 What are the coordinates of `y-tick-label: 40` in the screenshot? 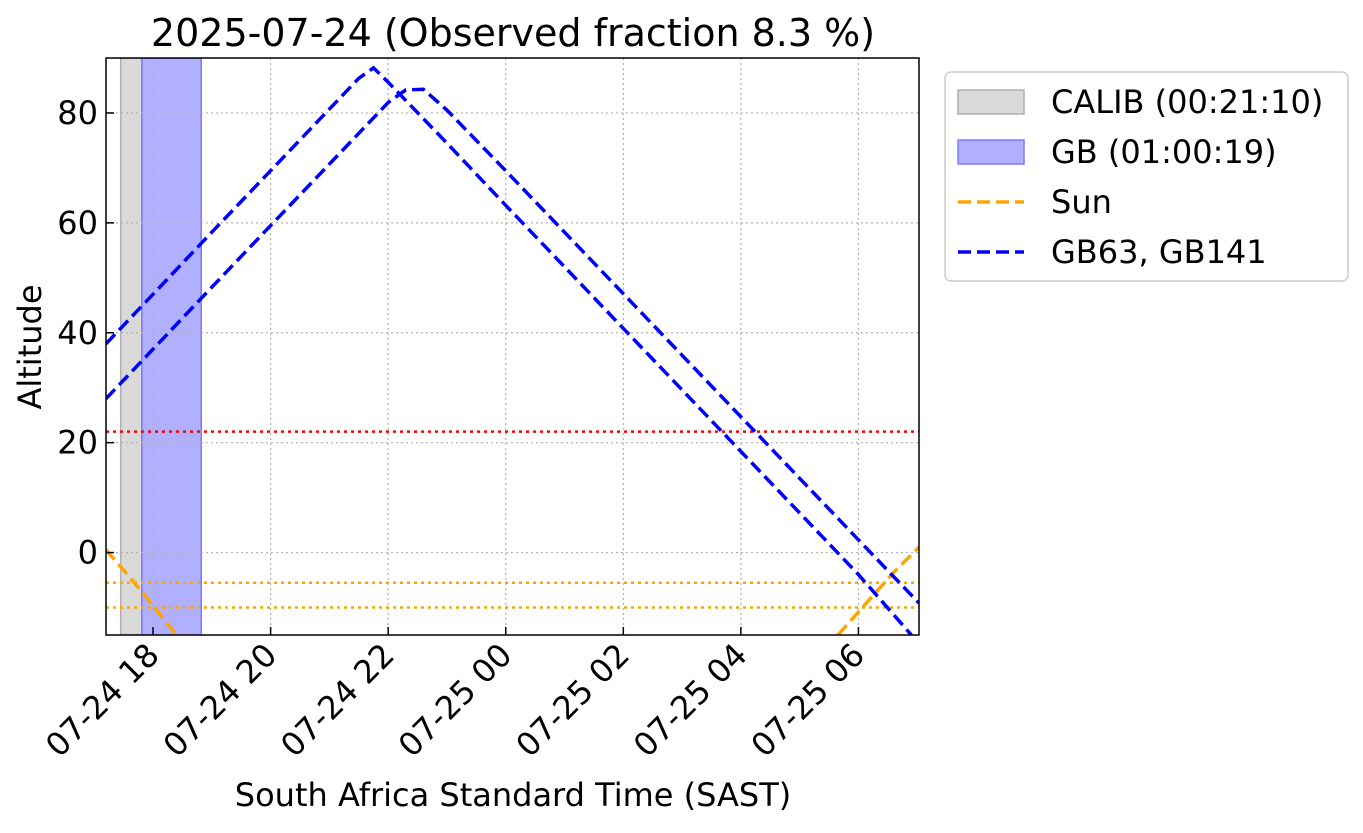 It's located at (77, 333).